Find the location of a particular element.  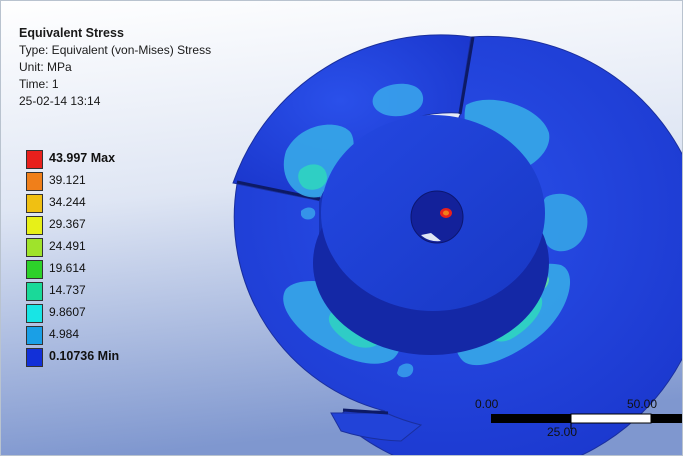

legend-label: 14.737 is located at coordinates (67, 290).